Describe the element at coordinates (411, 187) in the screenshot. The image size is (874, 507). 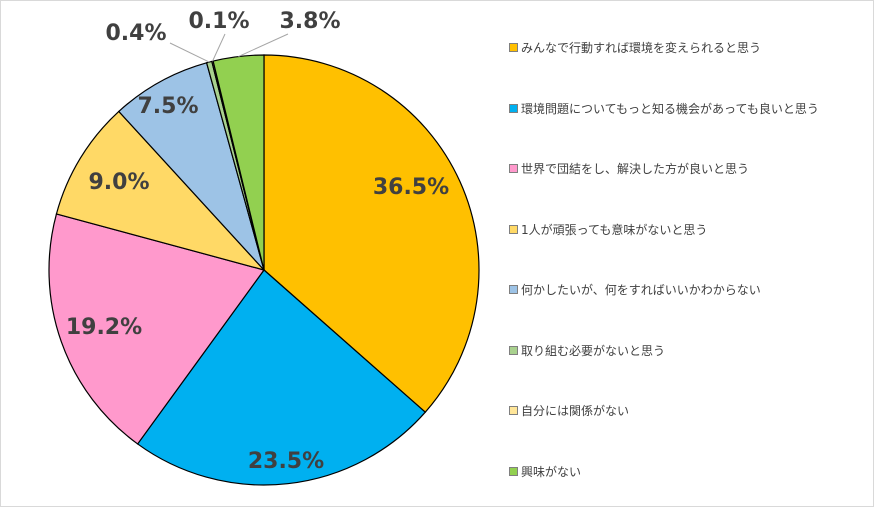
I see `slice-value-label: 36.5%` at that location.